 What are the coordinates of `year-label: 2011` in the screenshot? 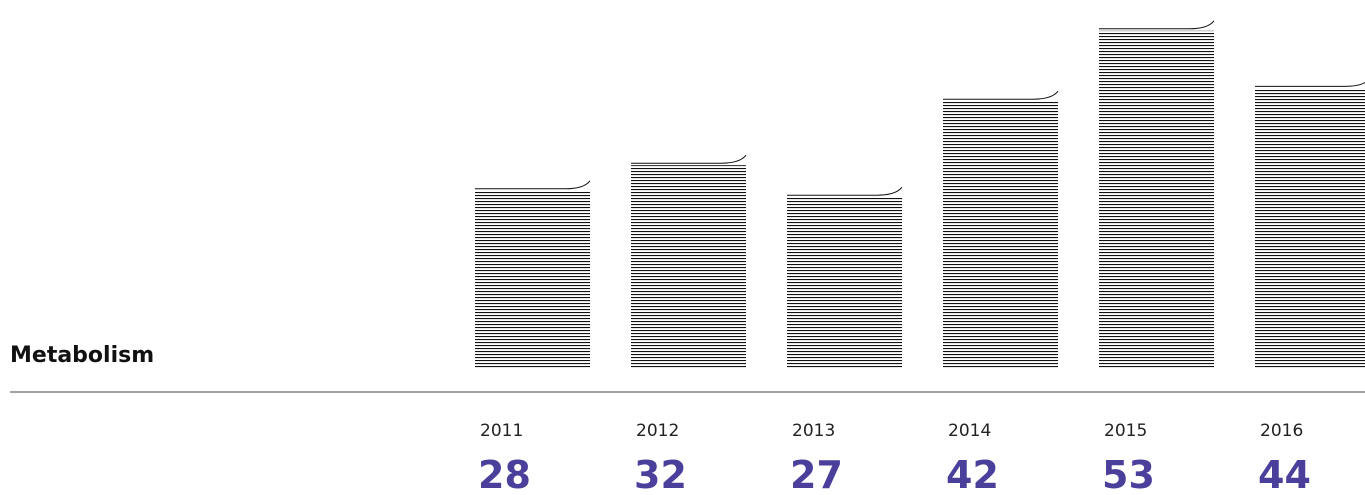 It's located at (501, 431).